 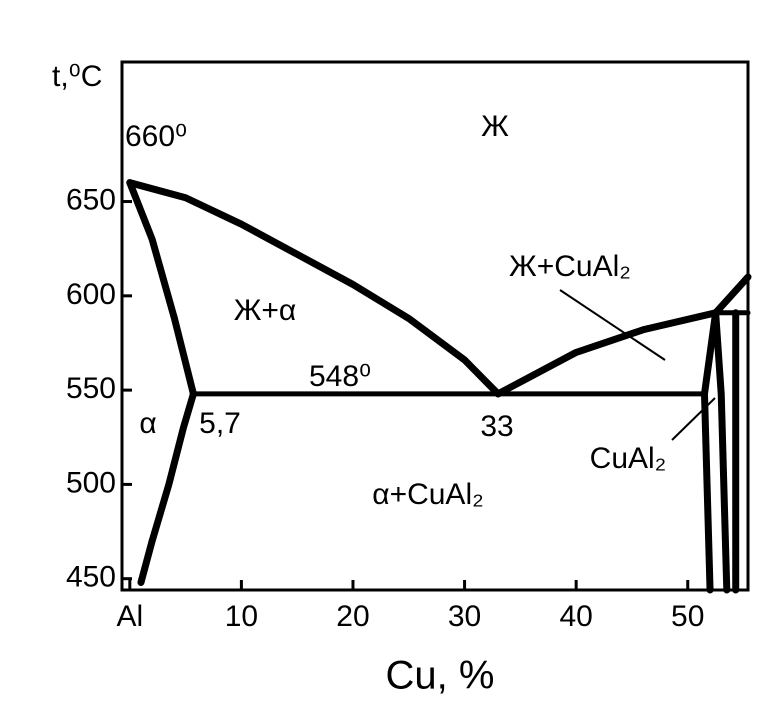 I want to click on x-axis-label: Cu, %, so click(x=440, y=676).